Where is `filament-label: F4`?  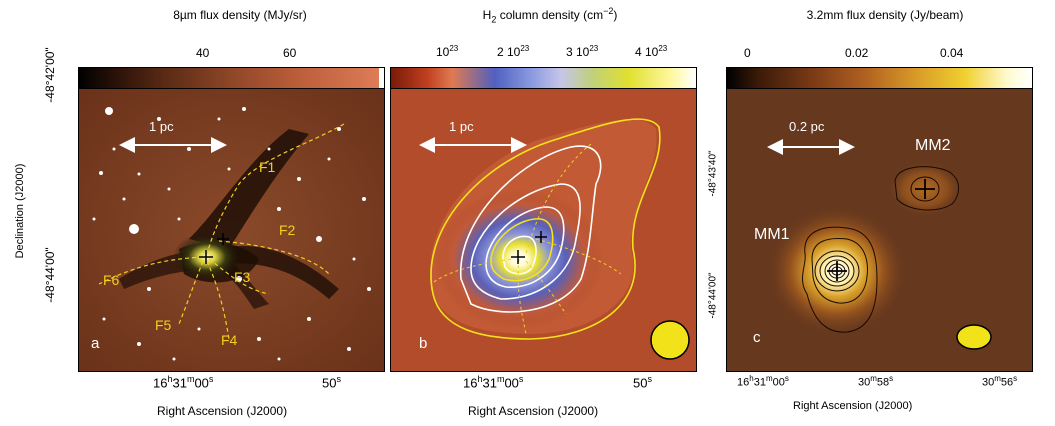
filament-label: F4 is located at coordinates (229, 340).